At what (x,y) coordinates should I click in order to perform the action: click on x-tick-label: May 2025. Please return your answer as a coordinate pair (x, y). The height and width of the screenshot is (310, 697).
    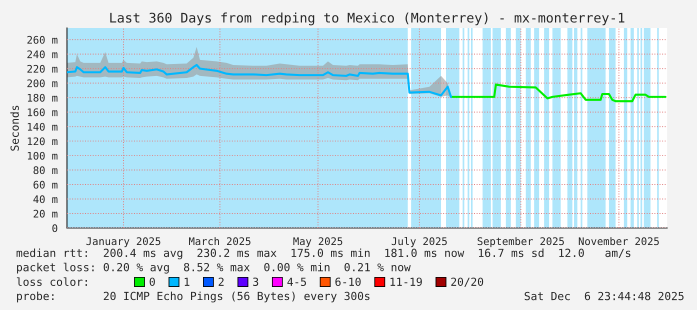
    Looking at the image, I should click on (317, 242).